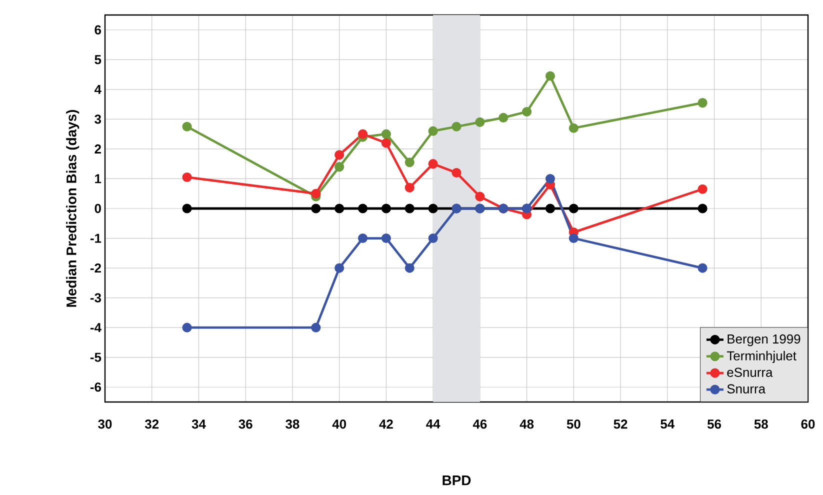 The image size is (823, 495). What do you see at coordinates (96, 387) in the screenshot?
I see `y-tick-label: -6` at bounding box center [96, 387].